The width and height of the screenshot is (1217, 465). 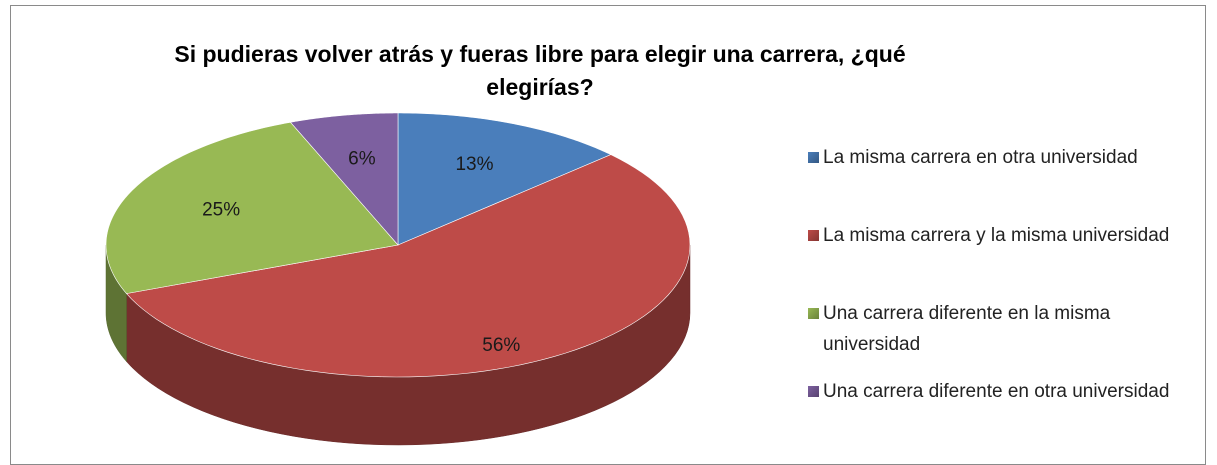 I want to click on data-label: 6%, so click(x=362, y=158).